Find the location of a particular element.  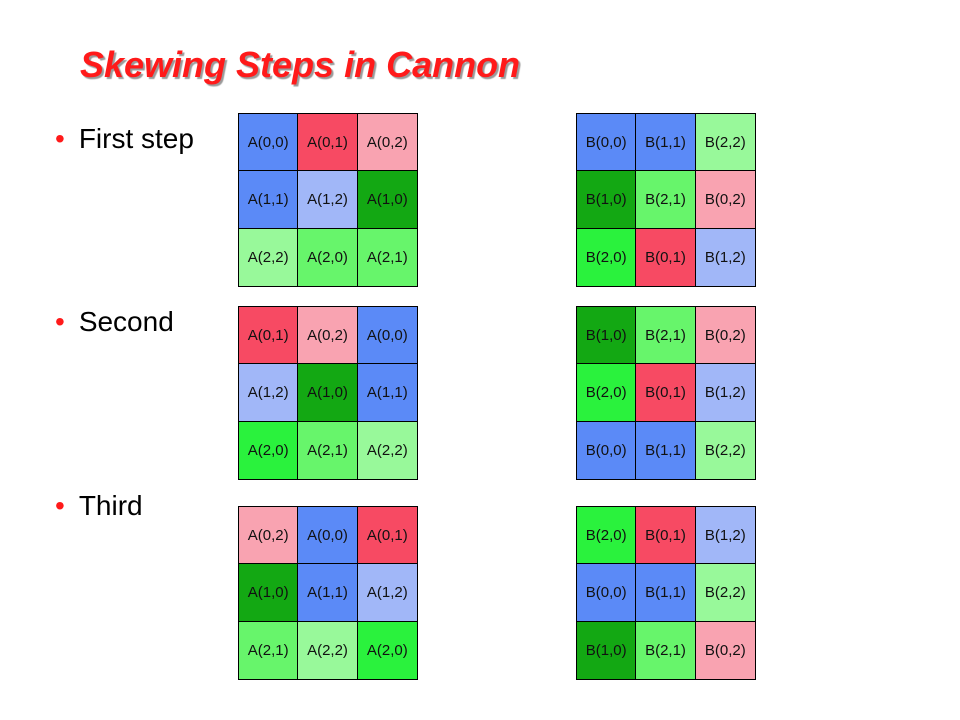

bullet-second: • Second is located at coordinates (114, 322).